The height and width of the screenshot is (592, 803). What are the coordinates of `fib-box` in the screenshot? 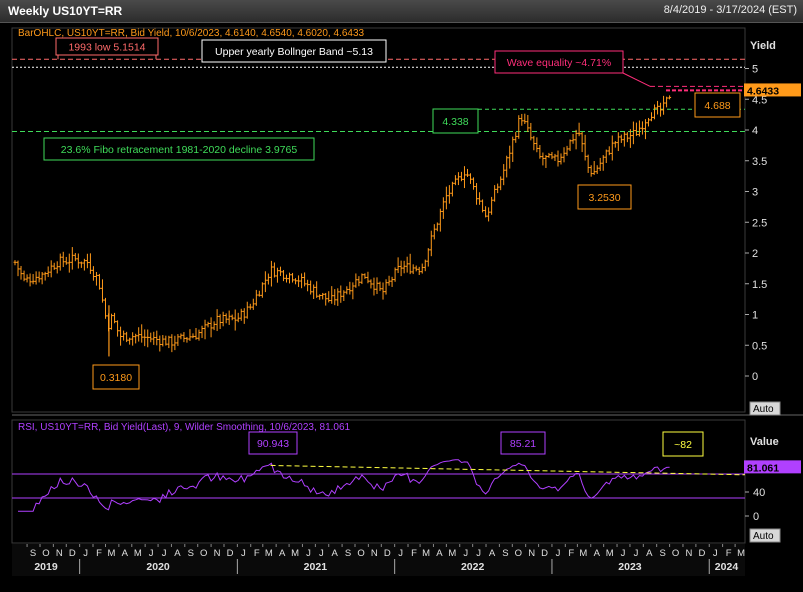 It's located at (179, 149).